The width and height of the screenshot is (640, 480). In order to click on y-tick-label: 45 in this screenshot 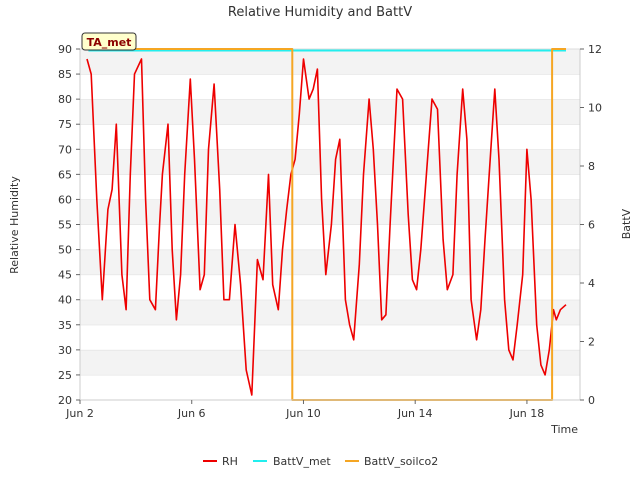, I will do `click(65, 275)`.